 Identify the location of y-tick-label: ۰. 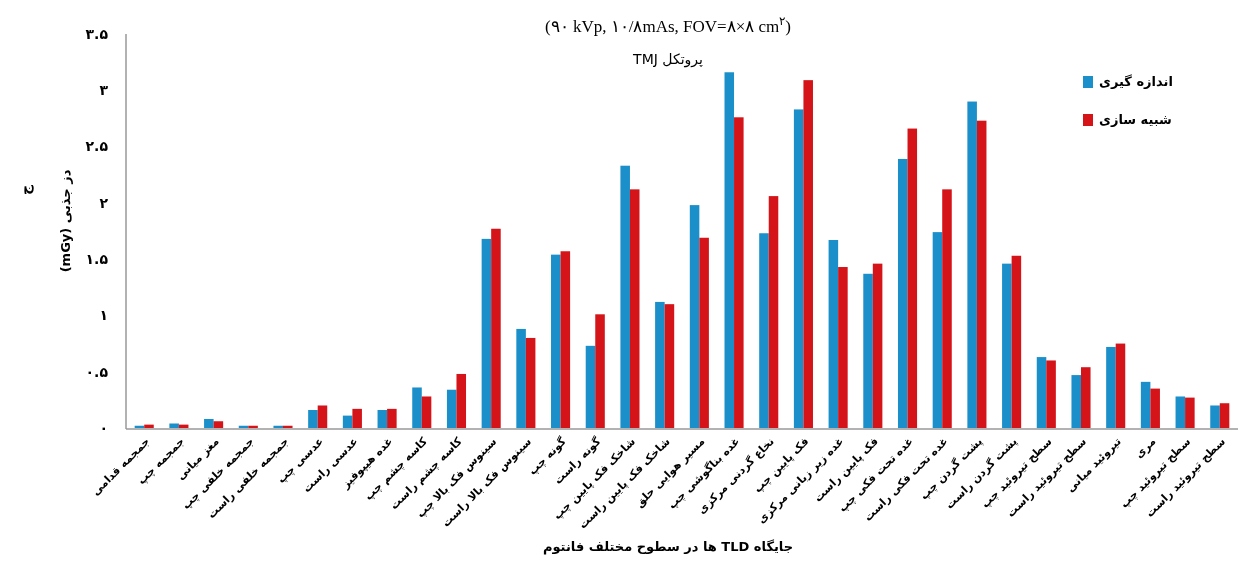
(103, 427).